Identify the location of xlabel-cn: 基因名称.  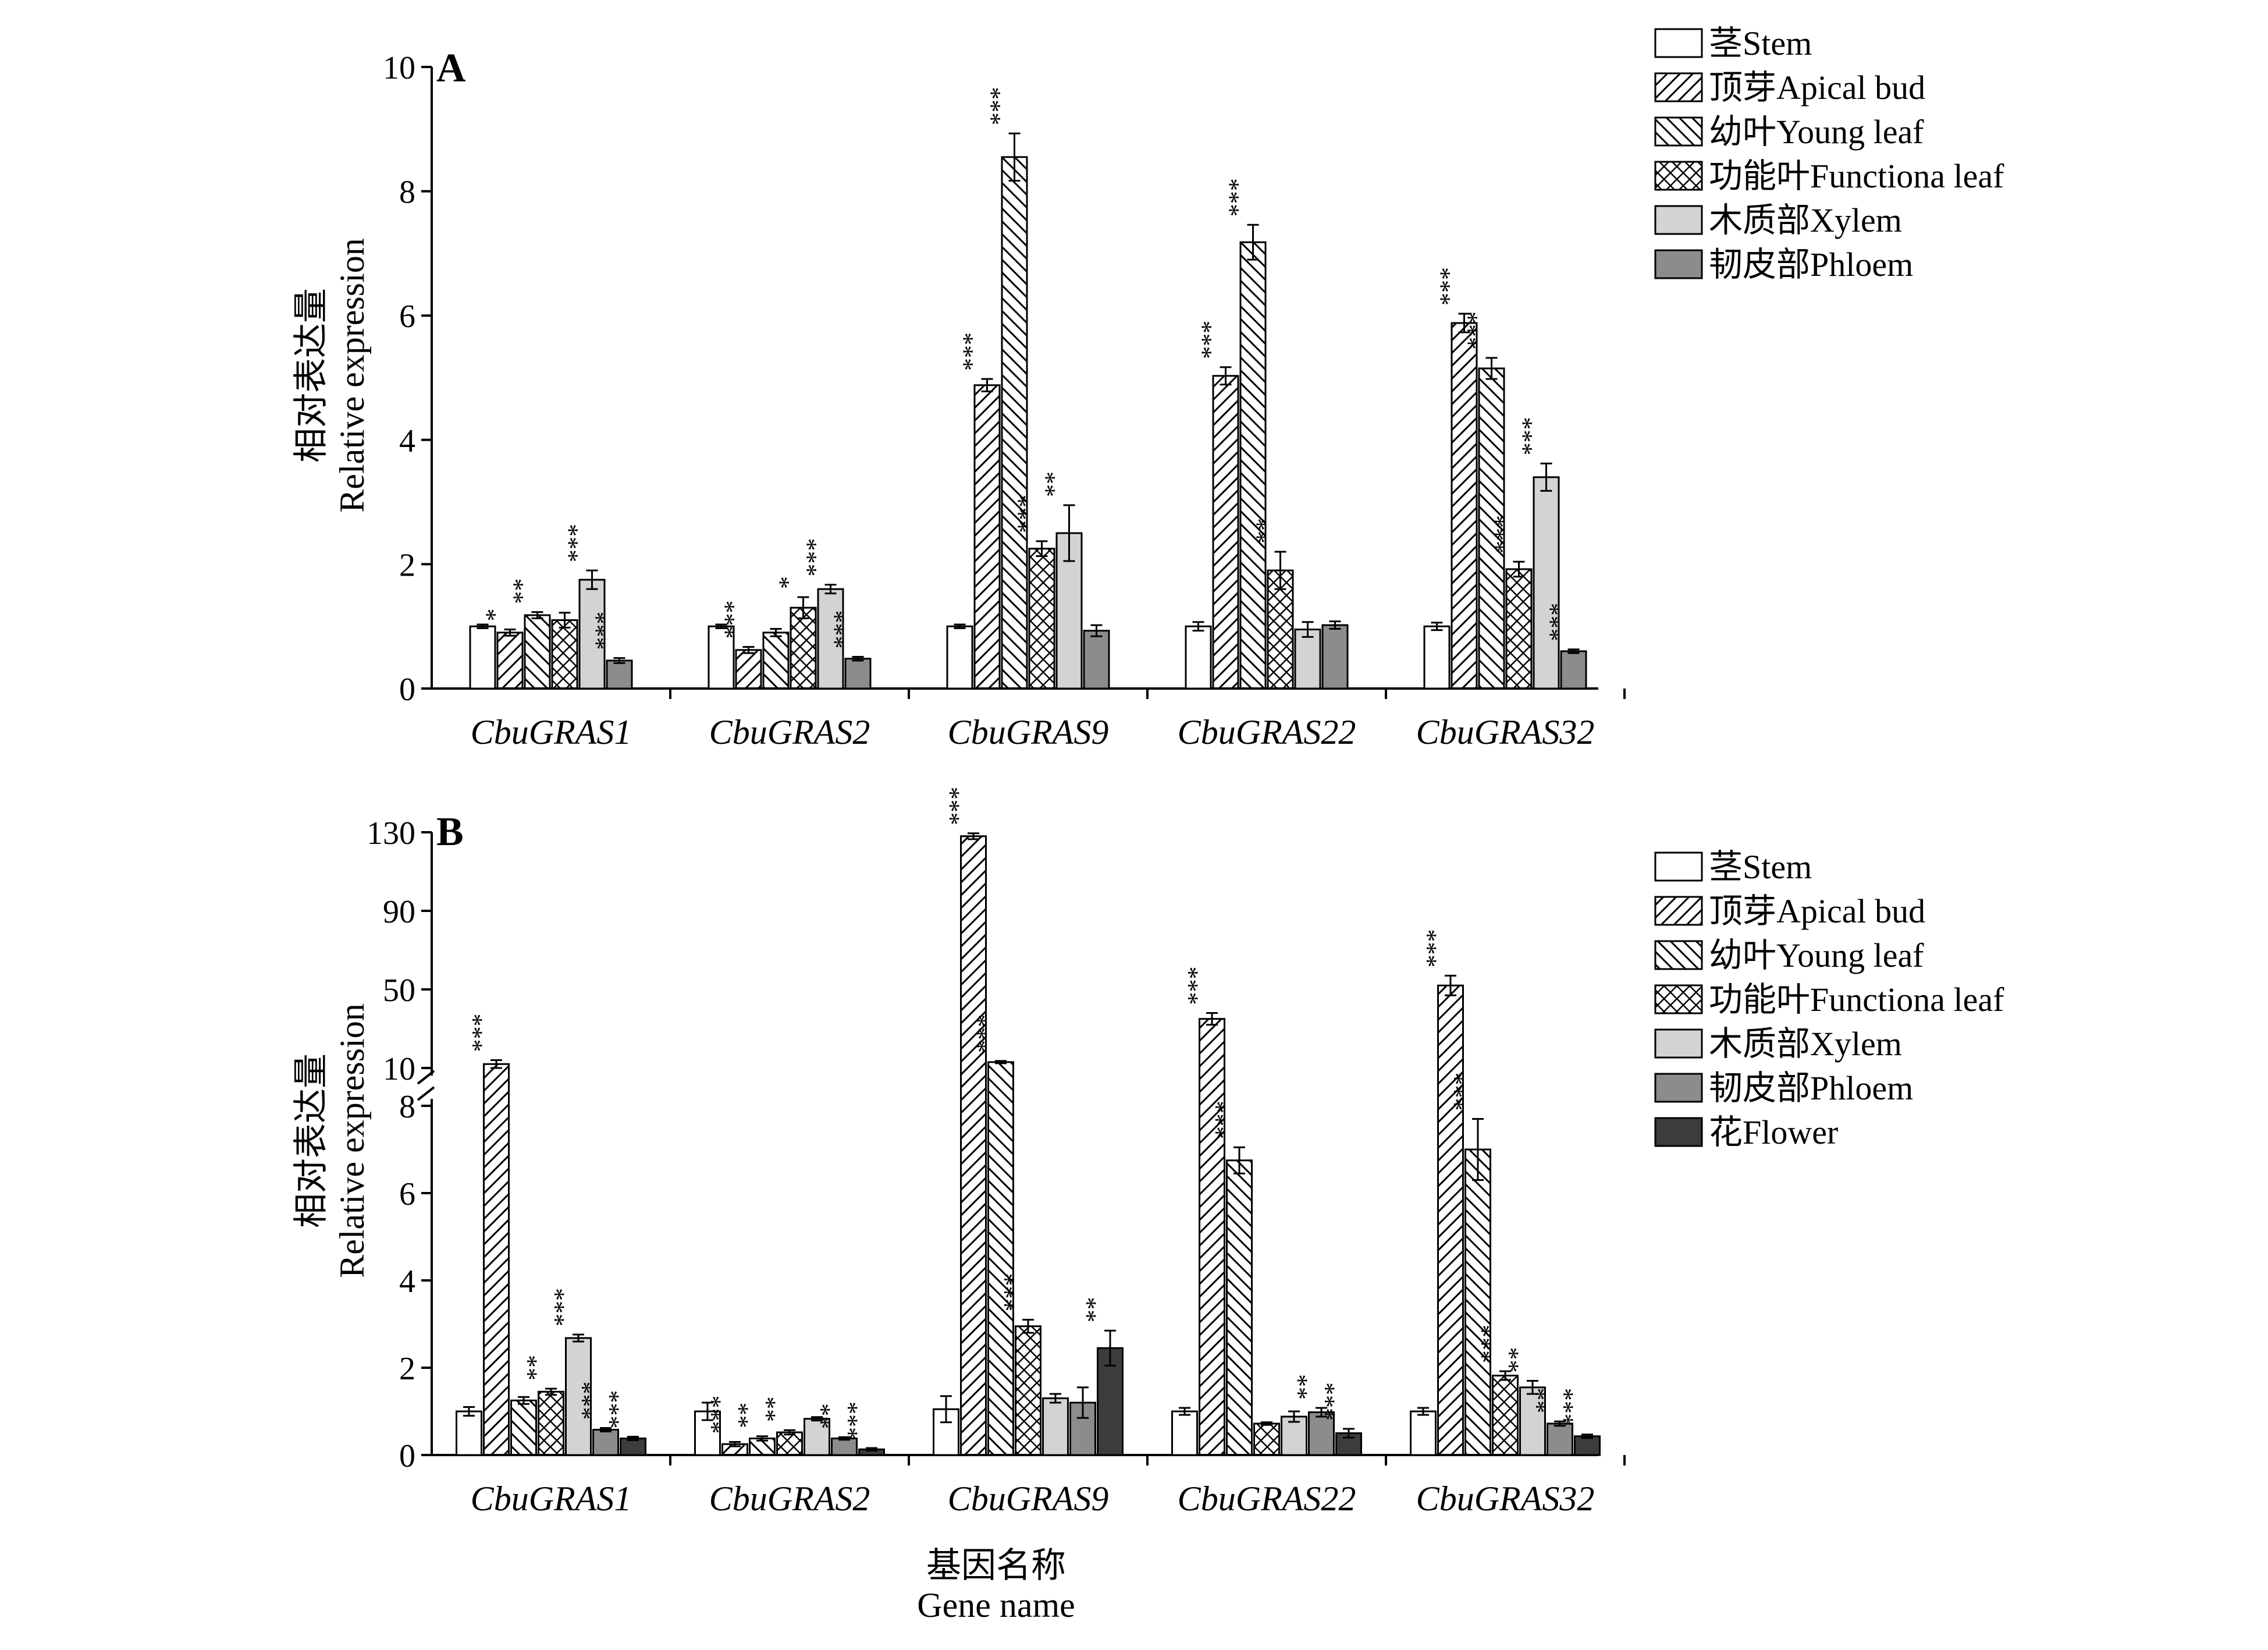
(996, 1565).